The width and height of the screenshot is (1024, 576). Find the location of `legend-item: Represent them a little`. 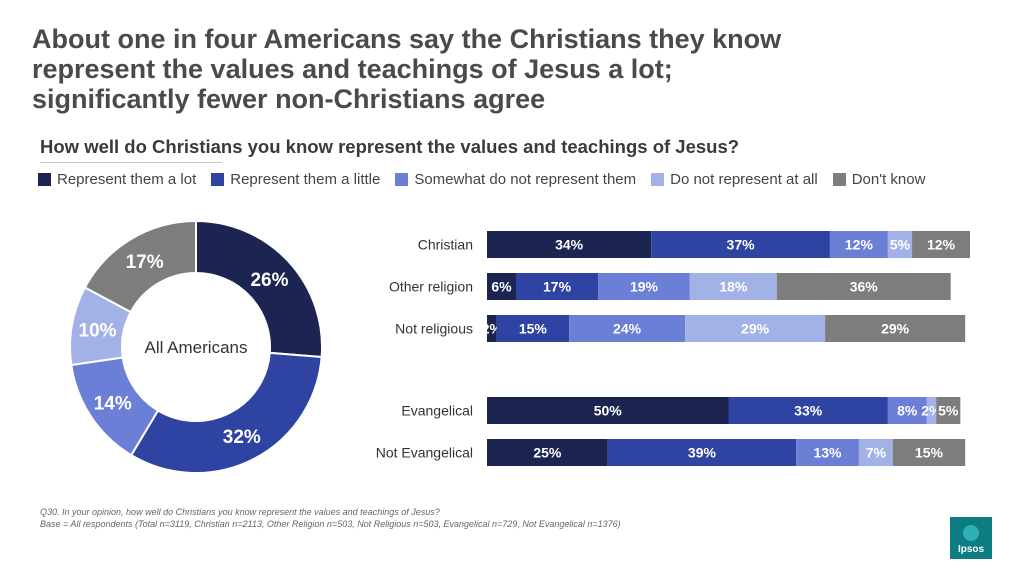

legend-item: Represent them a little is located at coordinates (295, 179).